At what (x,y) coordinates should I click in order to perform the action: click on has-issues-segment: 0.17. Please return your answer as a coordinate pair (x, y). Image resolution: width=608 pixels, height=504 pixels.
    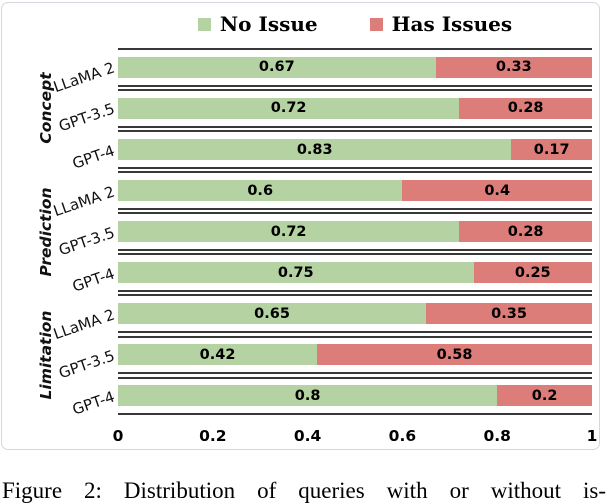
    Looking at the image, I should click on (551, 149).